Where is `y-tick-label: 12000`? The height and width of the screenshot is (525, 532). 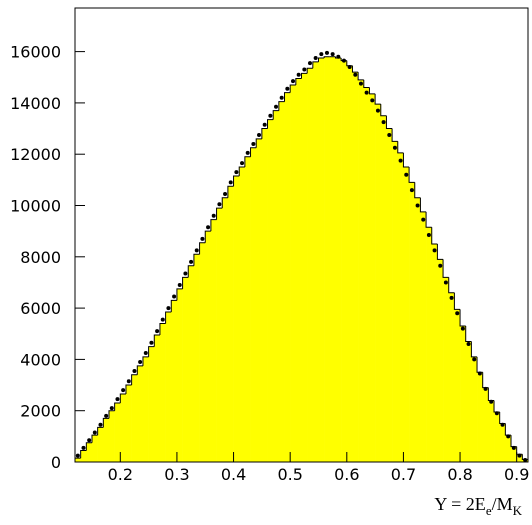 y-tick-label: 12000 is located at coordinates (35, 154).